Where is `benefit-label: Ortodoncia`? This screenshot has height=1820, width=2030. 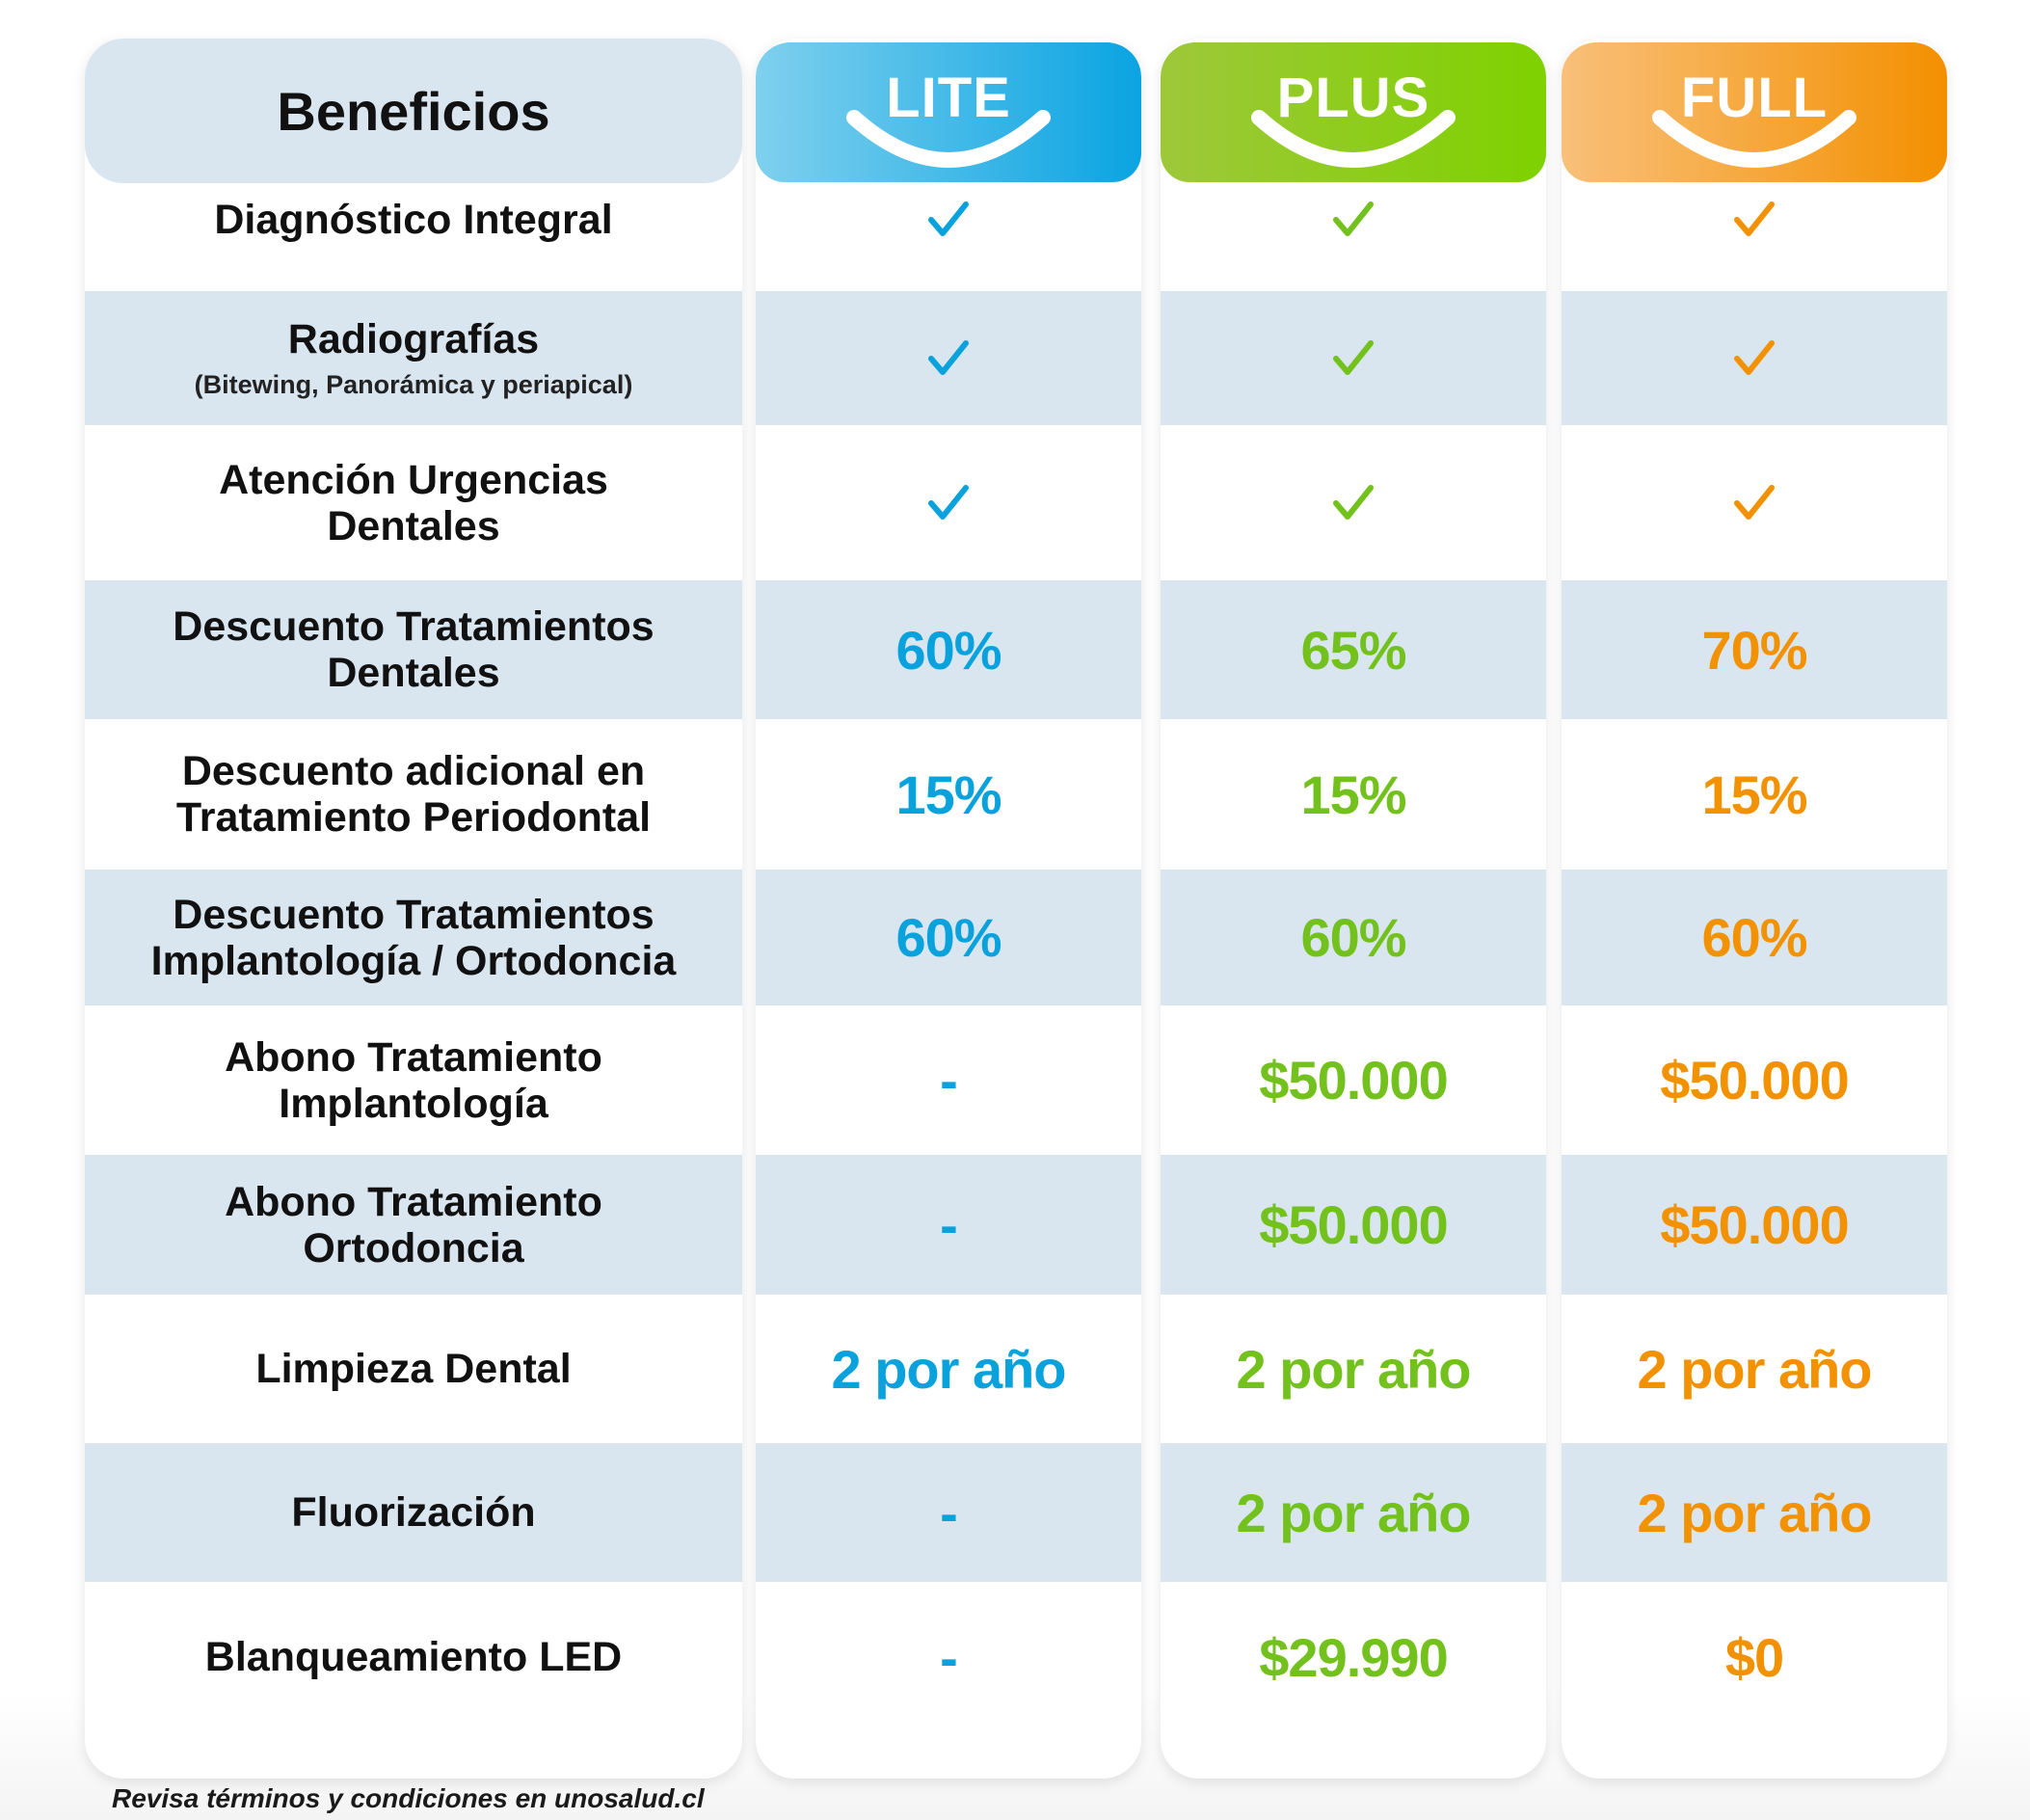 benefit-label: Ortodoncia is located at coordinates (414, 1248).